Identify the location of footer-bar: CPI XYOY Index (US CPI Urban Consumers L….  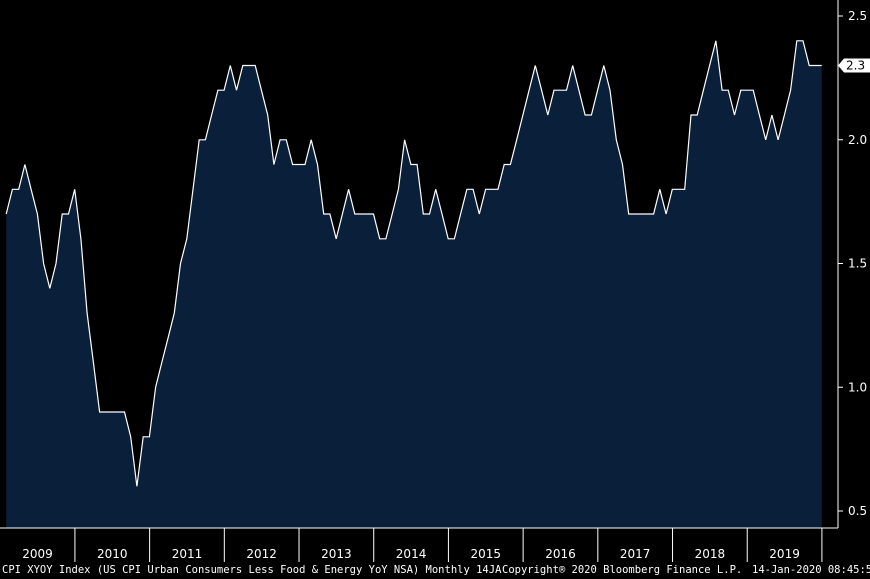
(435, 570).